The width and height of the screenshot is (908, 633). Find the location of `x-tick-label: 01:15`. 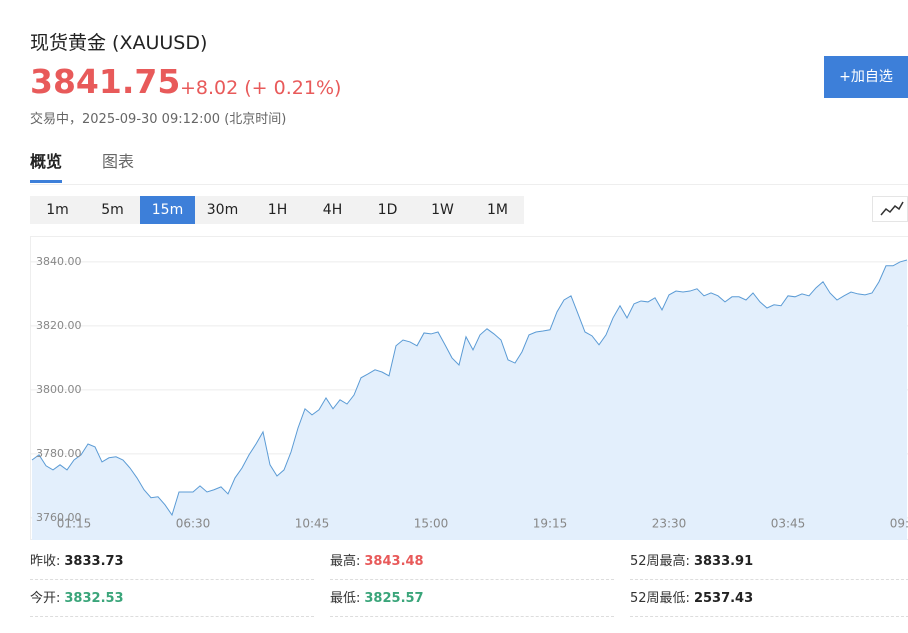

x-tick-label: 01:15 is located at coordinates (74, 524).